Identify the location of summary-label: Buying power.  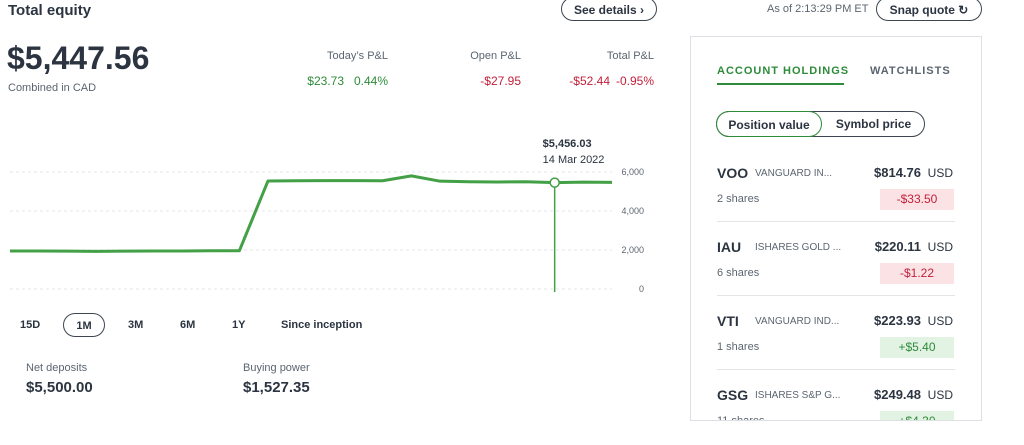
(276, 368).